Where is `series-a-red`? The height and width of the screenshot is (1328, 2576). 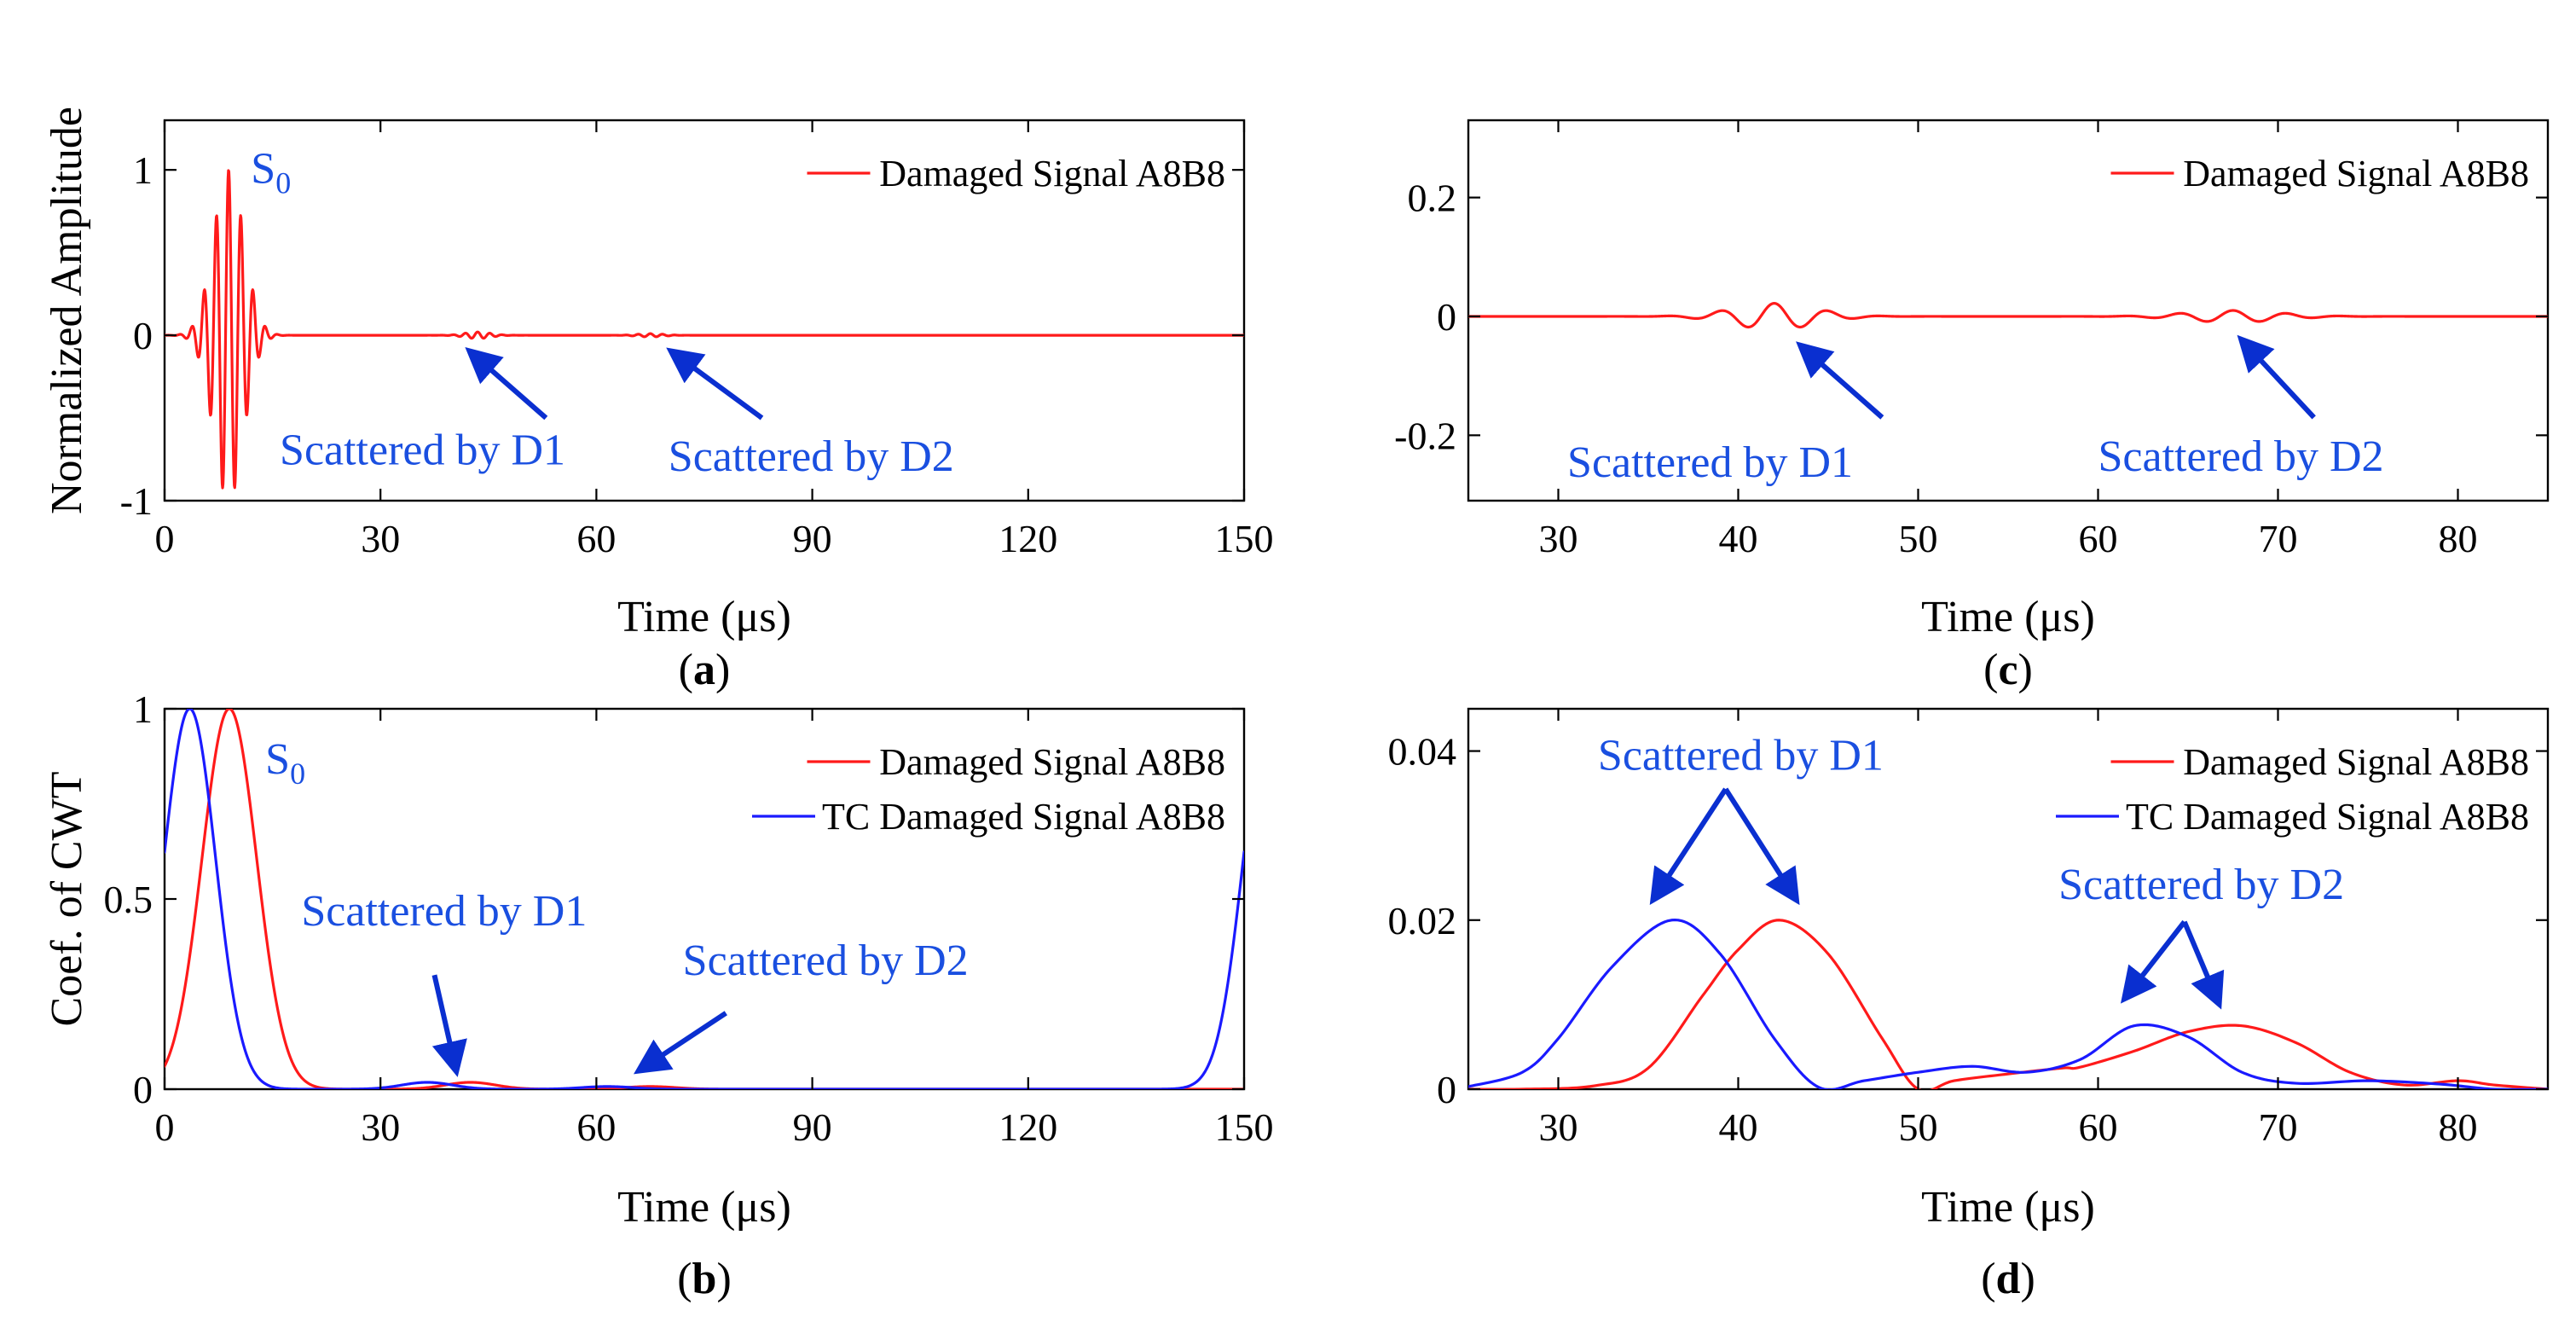 series-a-red is located at coordinates (704, 329).